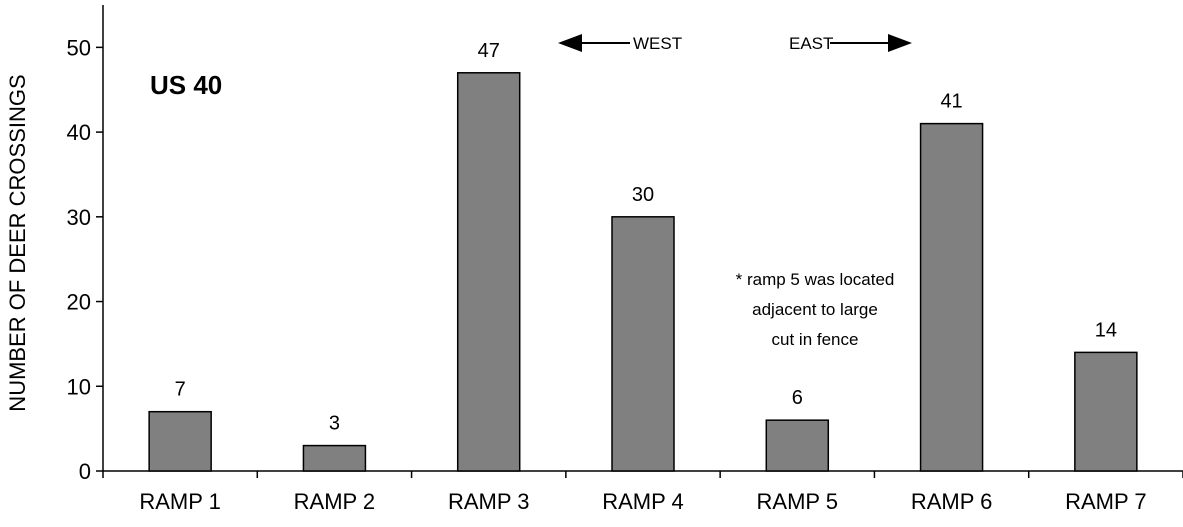 This screenshot has width=1183, height=527. Describe the element at coordinates (489, 51) in the screenshot. I see `data-label: 47` at that location.